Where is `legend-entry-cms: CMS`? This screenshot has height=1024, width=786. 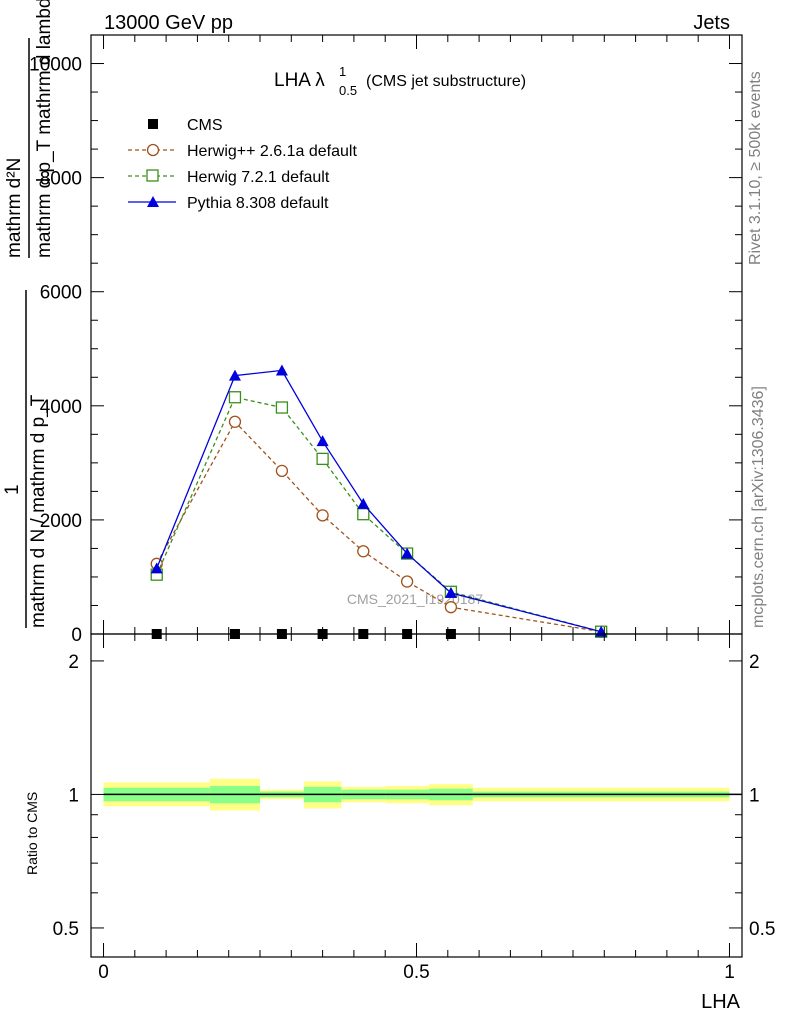 legend-entry-cms: CMS is located at coordinates (185, 125).